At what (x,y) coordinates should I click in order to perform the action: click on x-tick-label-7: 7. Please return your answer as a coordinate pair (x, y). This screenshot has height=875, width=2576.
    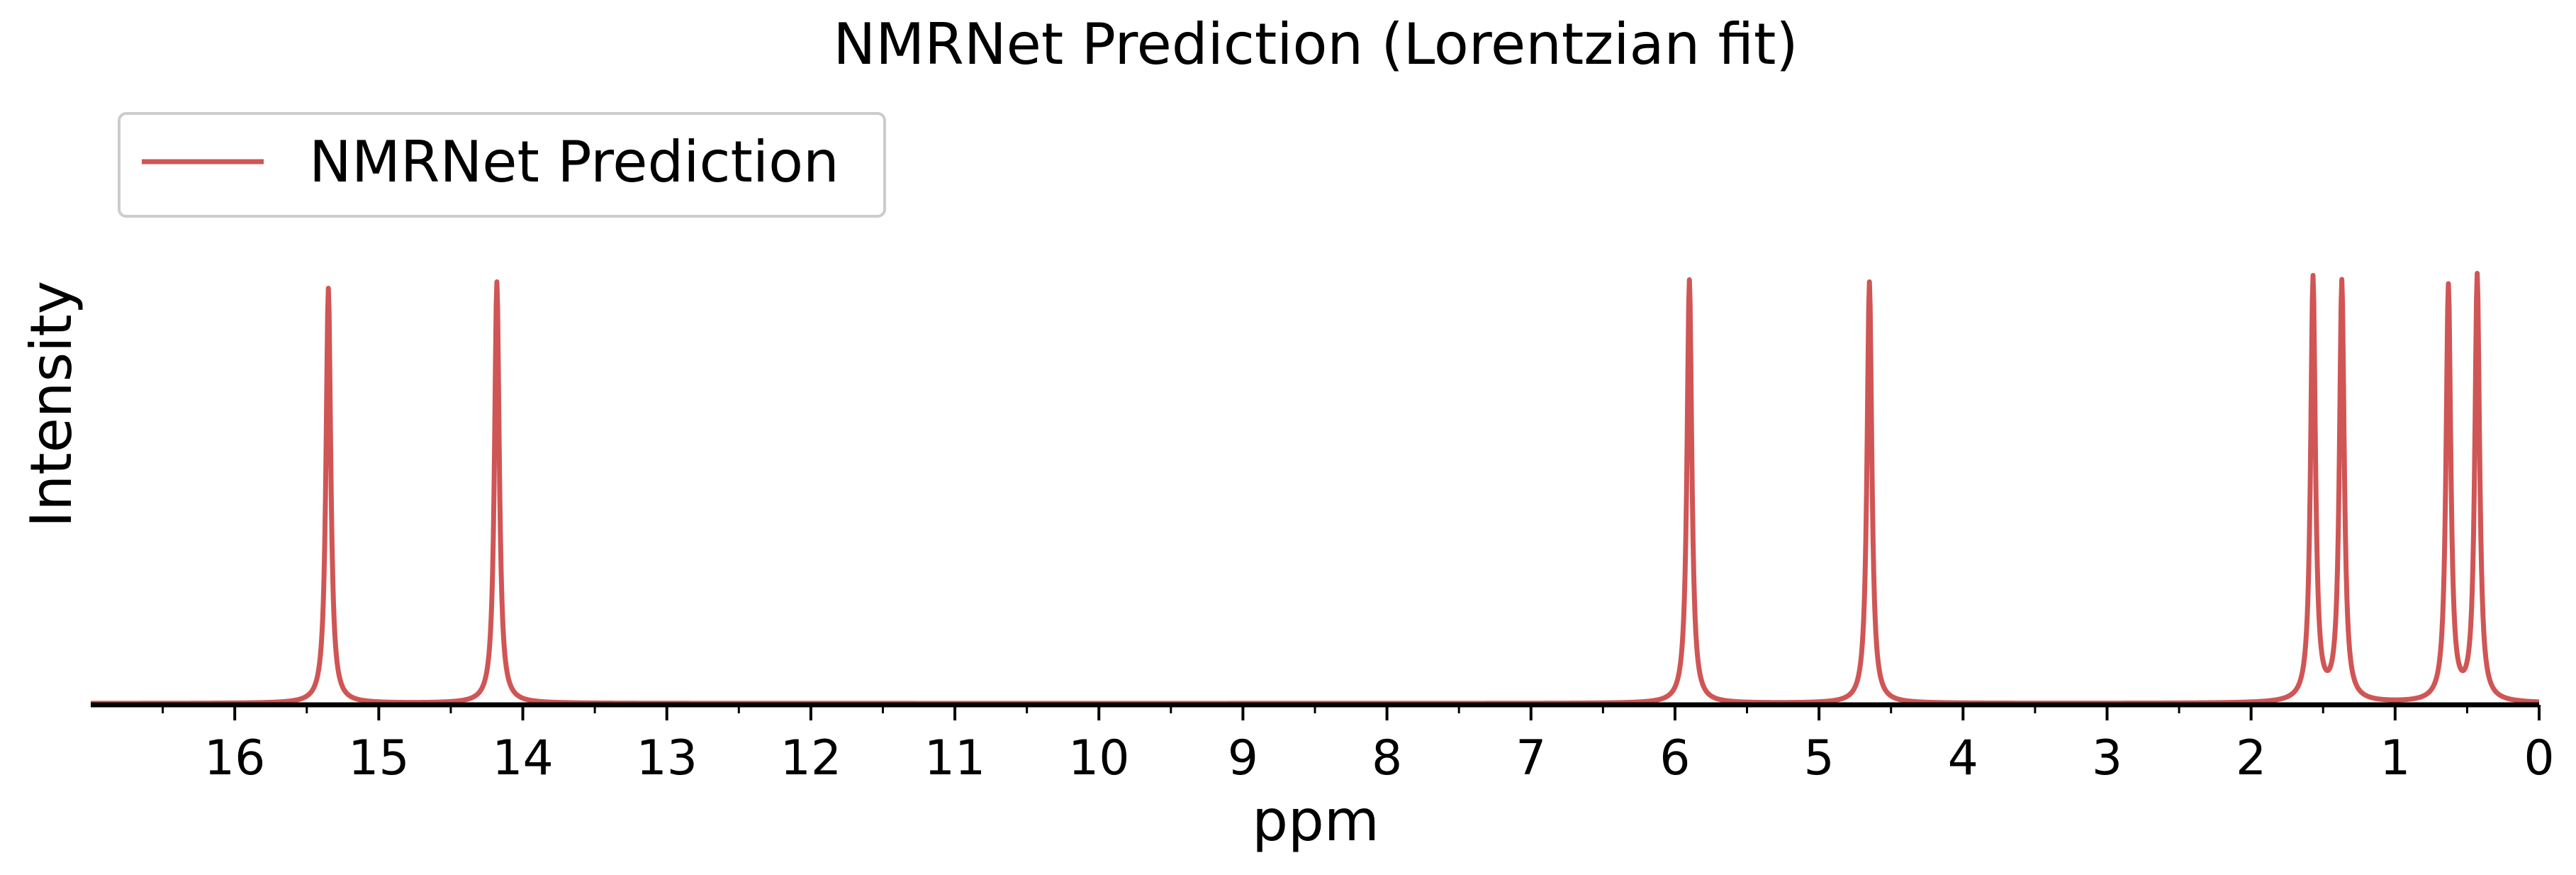
    Looking at the image, I should click on (1531, 758).